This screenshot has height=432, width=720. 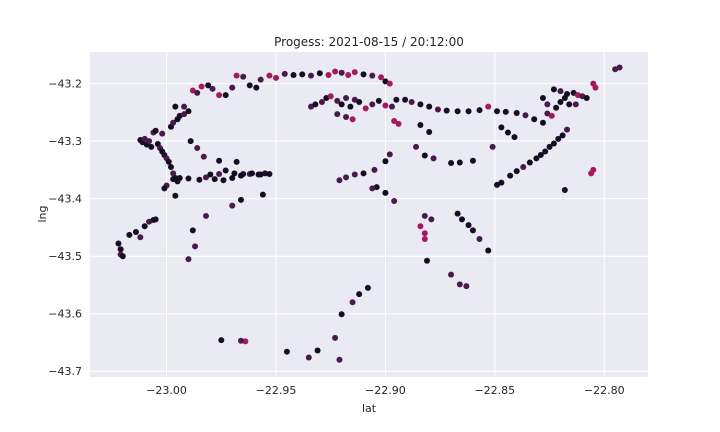 I want to click on x-tick-label: −23.00, so click(x=166, y=390).